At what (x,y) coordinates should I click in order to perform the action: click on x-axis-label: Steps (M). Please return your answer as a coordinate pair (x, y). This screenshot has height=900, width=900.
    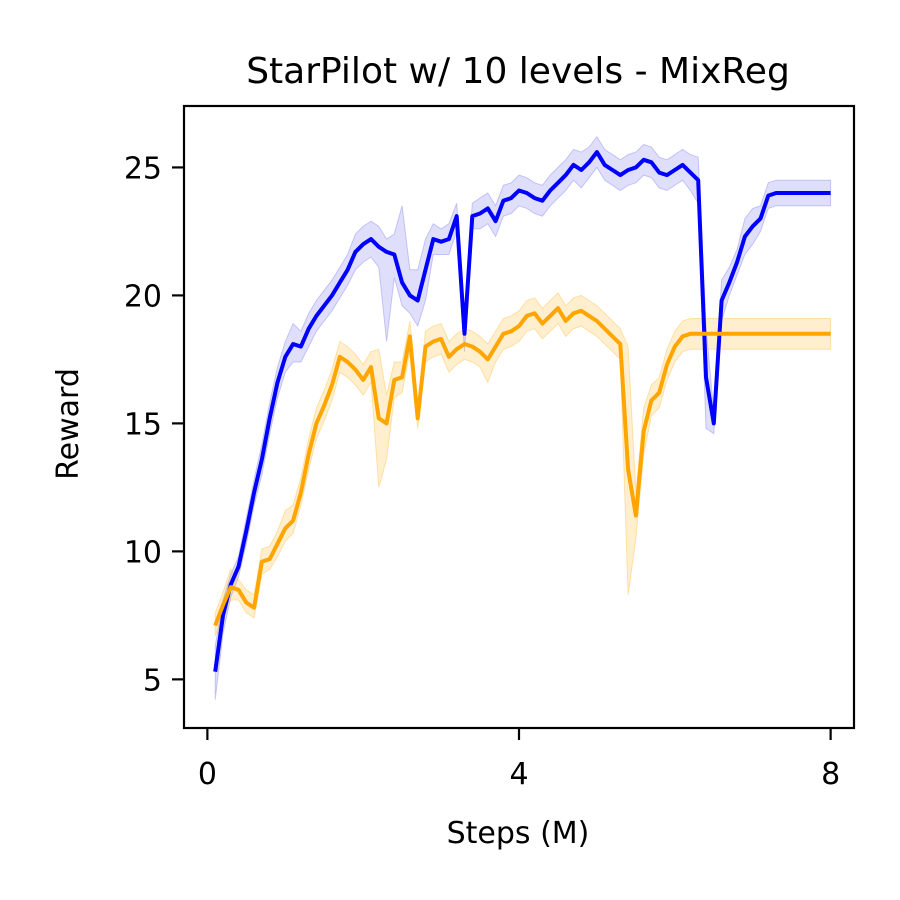
    Looking at the image, I should click on (518, 833).